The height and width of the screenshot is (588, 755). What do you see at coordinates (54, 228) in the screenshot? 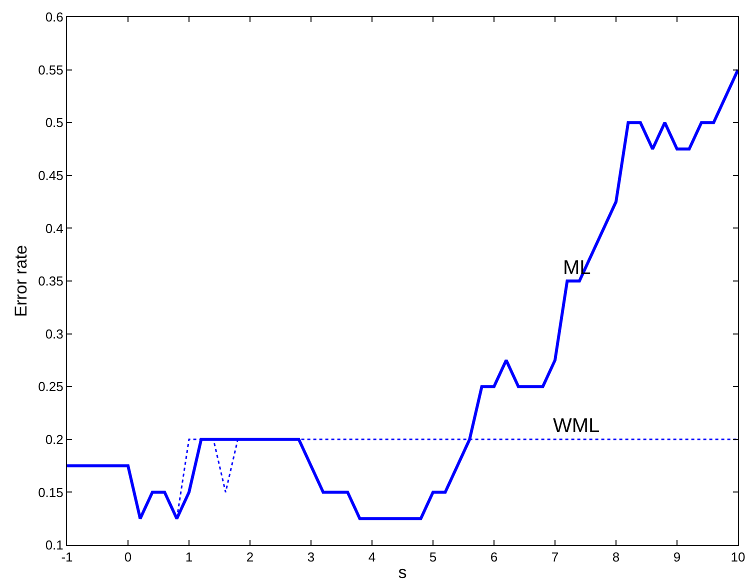
I see `y-tick-label: 0.4` at bounding box center [54, 228].